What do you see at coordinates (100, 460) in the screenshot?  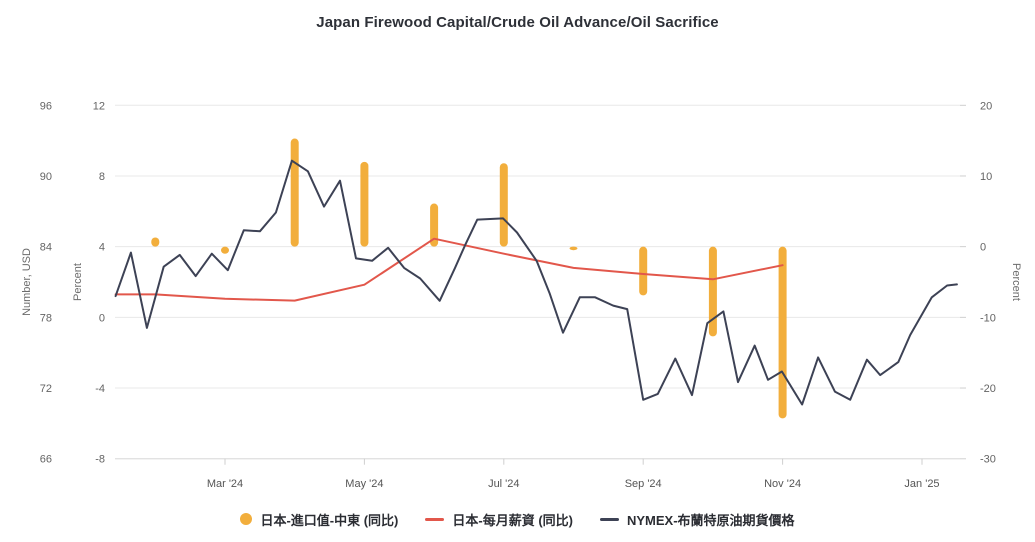 I see `left-percent-tick-label: -8` at bounding box center [100, 460].